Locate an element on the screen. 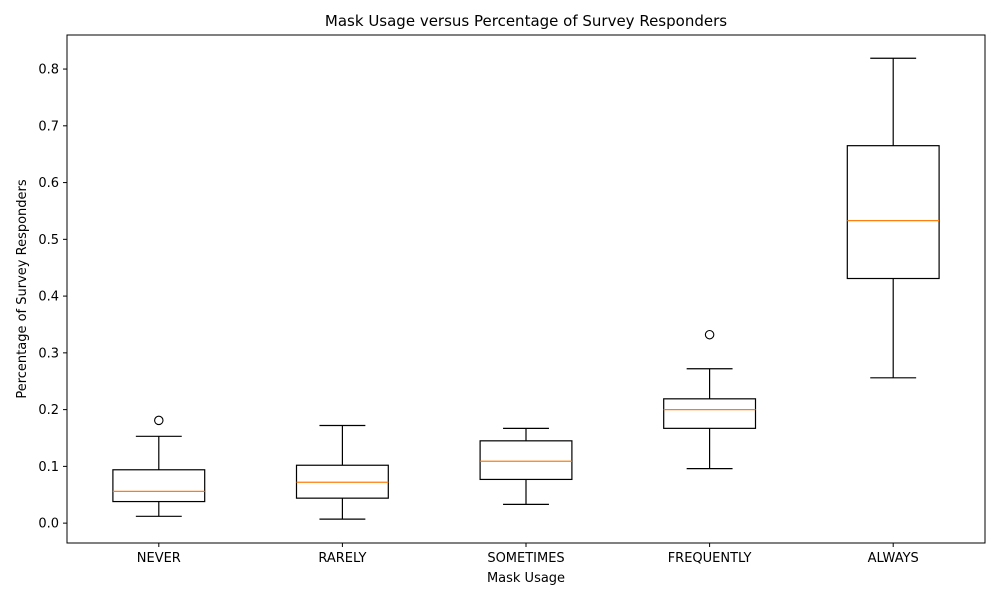 The image size is (1000, 604). x-tick-label: SOMETIMES is located at coordinates (525, 558).